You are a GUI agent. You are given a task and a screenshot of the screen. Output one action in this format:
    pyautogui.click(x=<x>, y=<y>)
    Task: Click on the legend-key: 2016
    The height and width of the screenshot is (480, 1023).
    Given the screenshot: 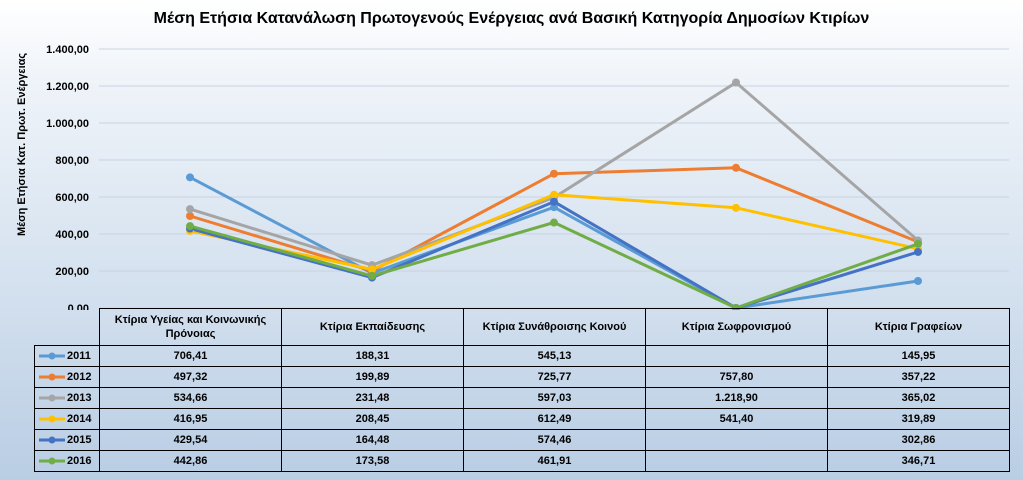 What is the action you would take?
    pyautogui.click(x=67, y=461)
    